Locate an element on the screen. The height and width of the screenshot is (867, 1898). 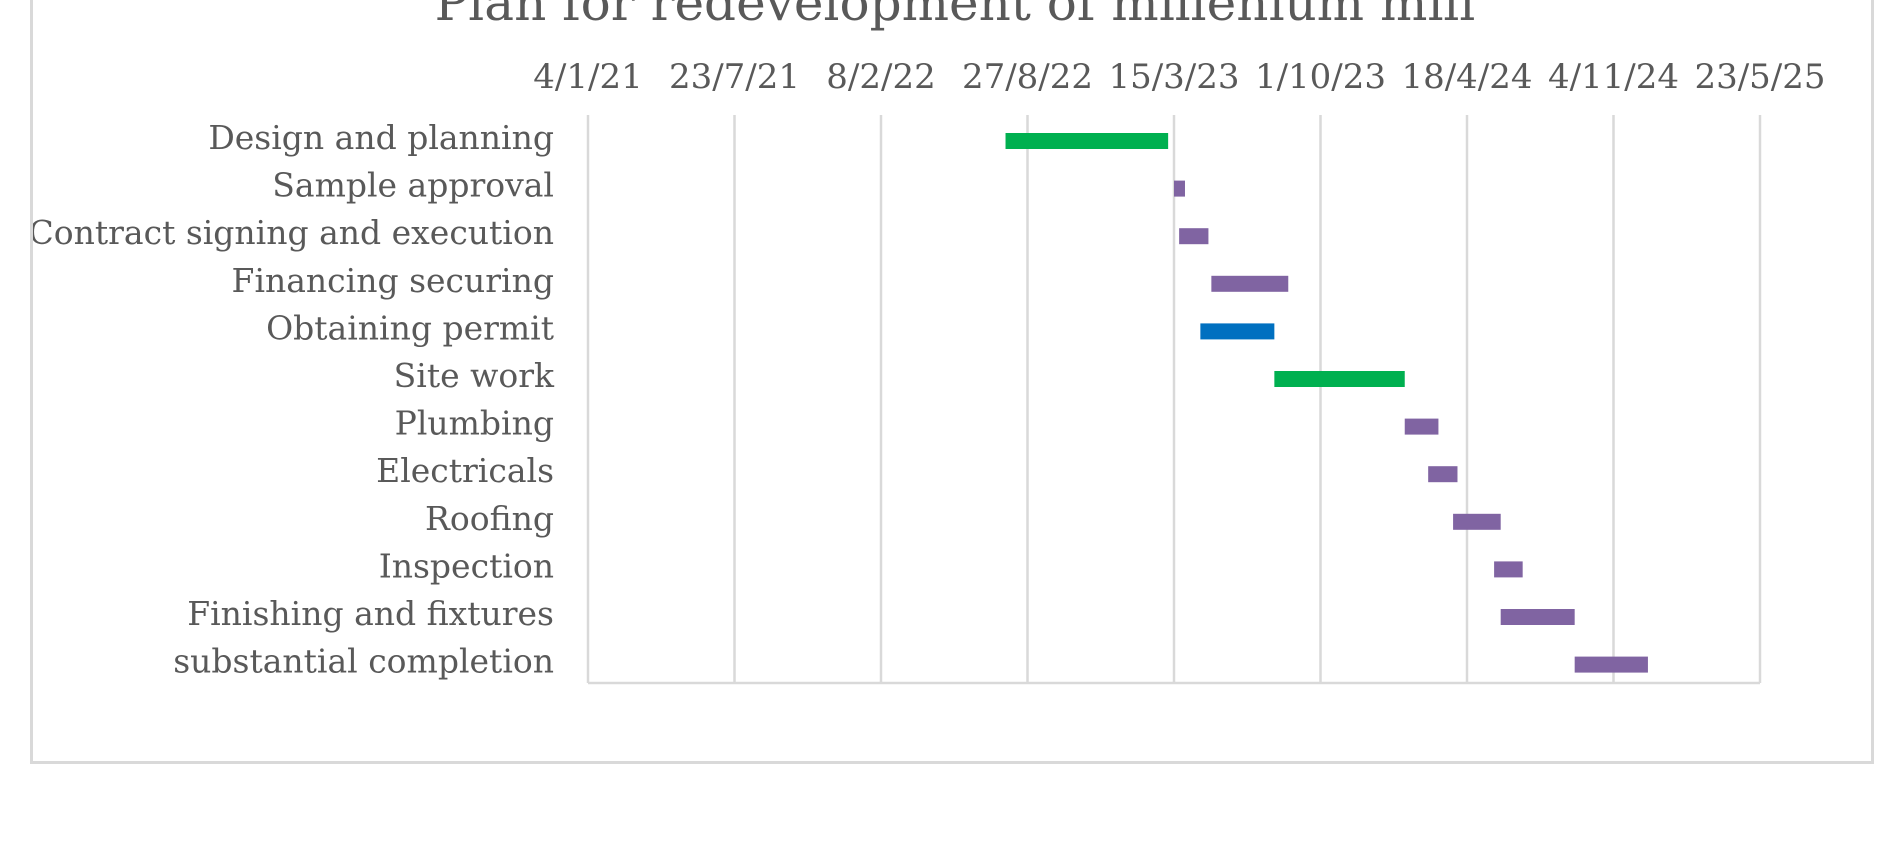
x-tick-label: 1/10/23 is located at coordinates (1320, 77).